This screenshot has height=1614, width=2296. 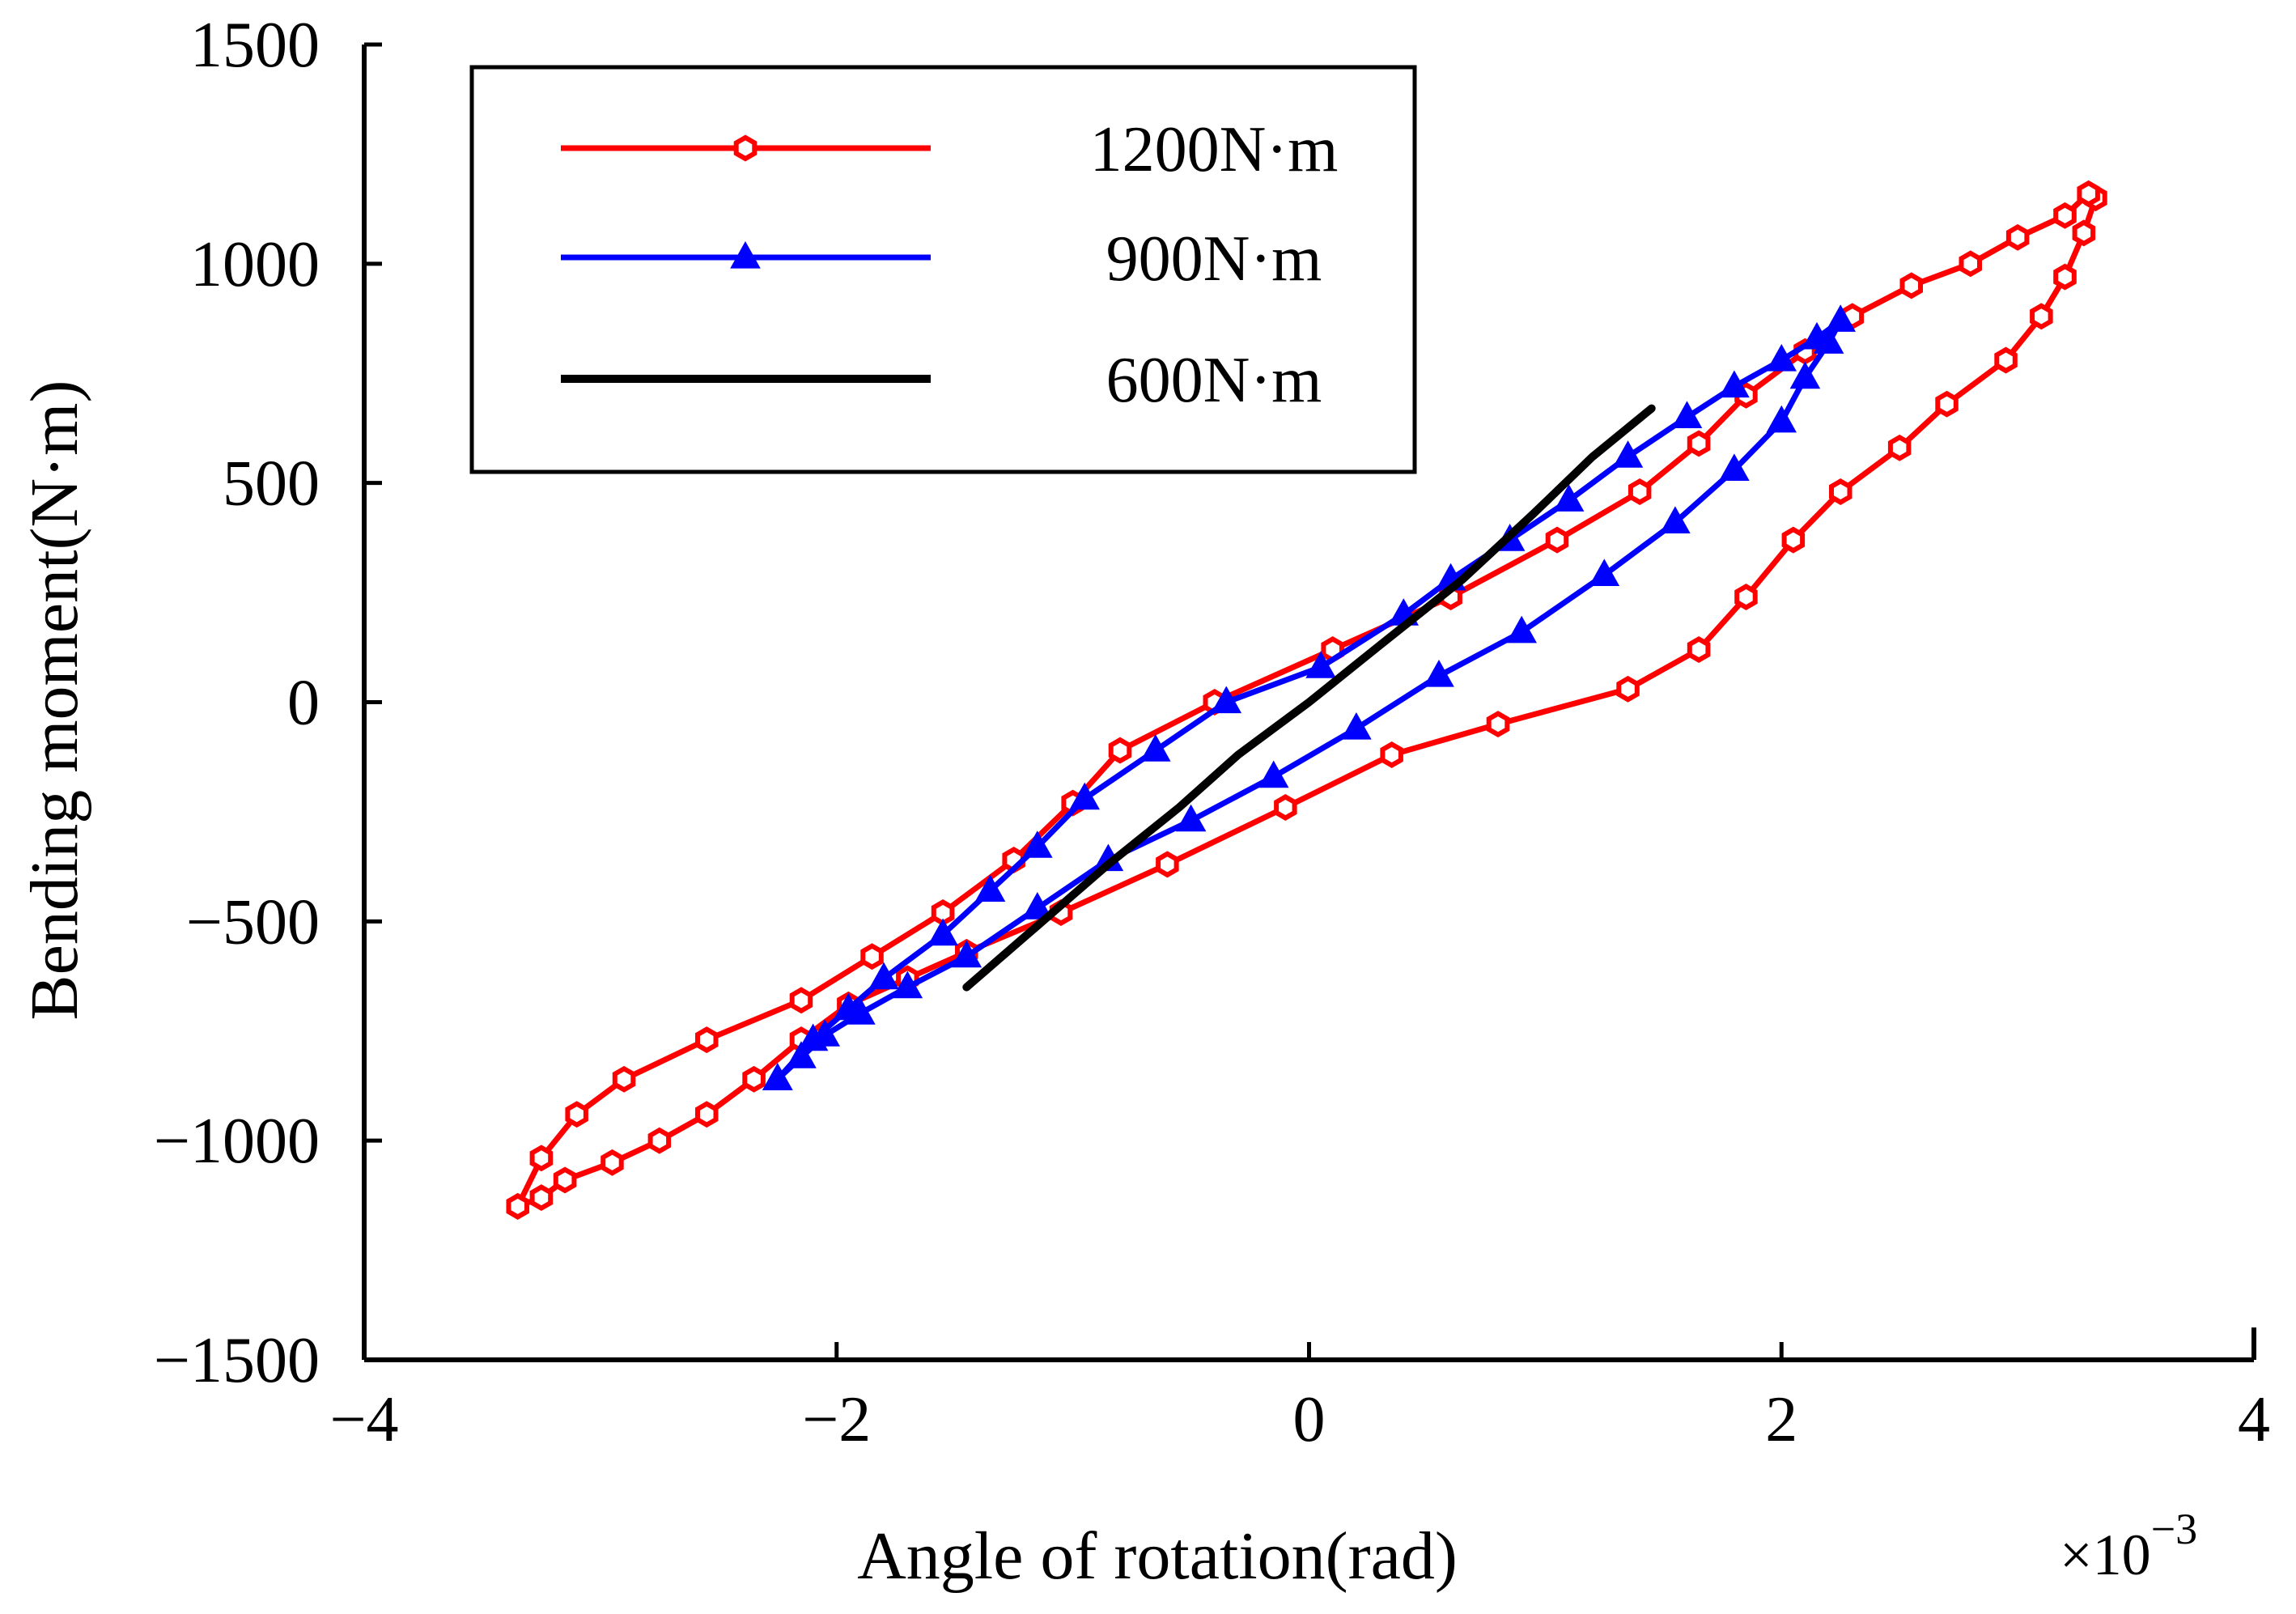 I want to click on y-tick-label: −1000, so click(x=237, y=1141).